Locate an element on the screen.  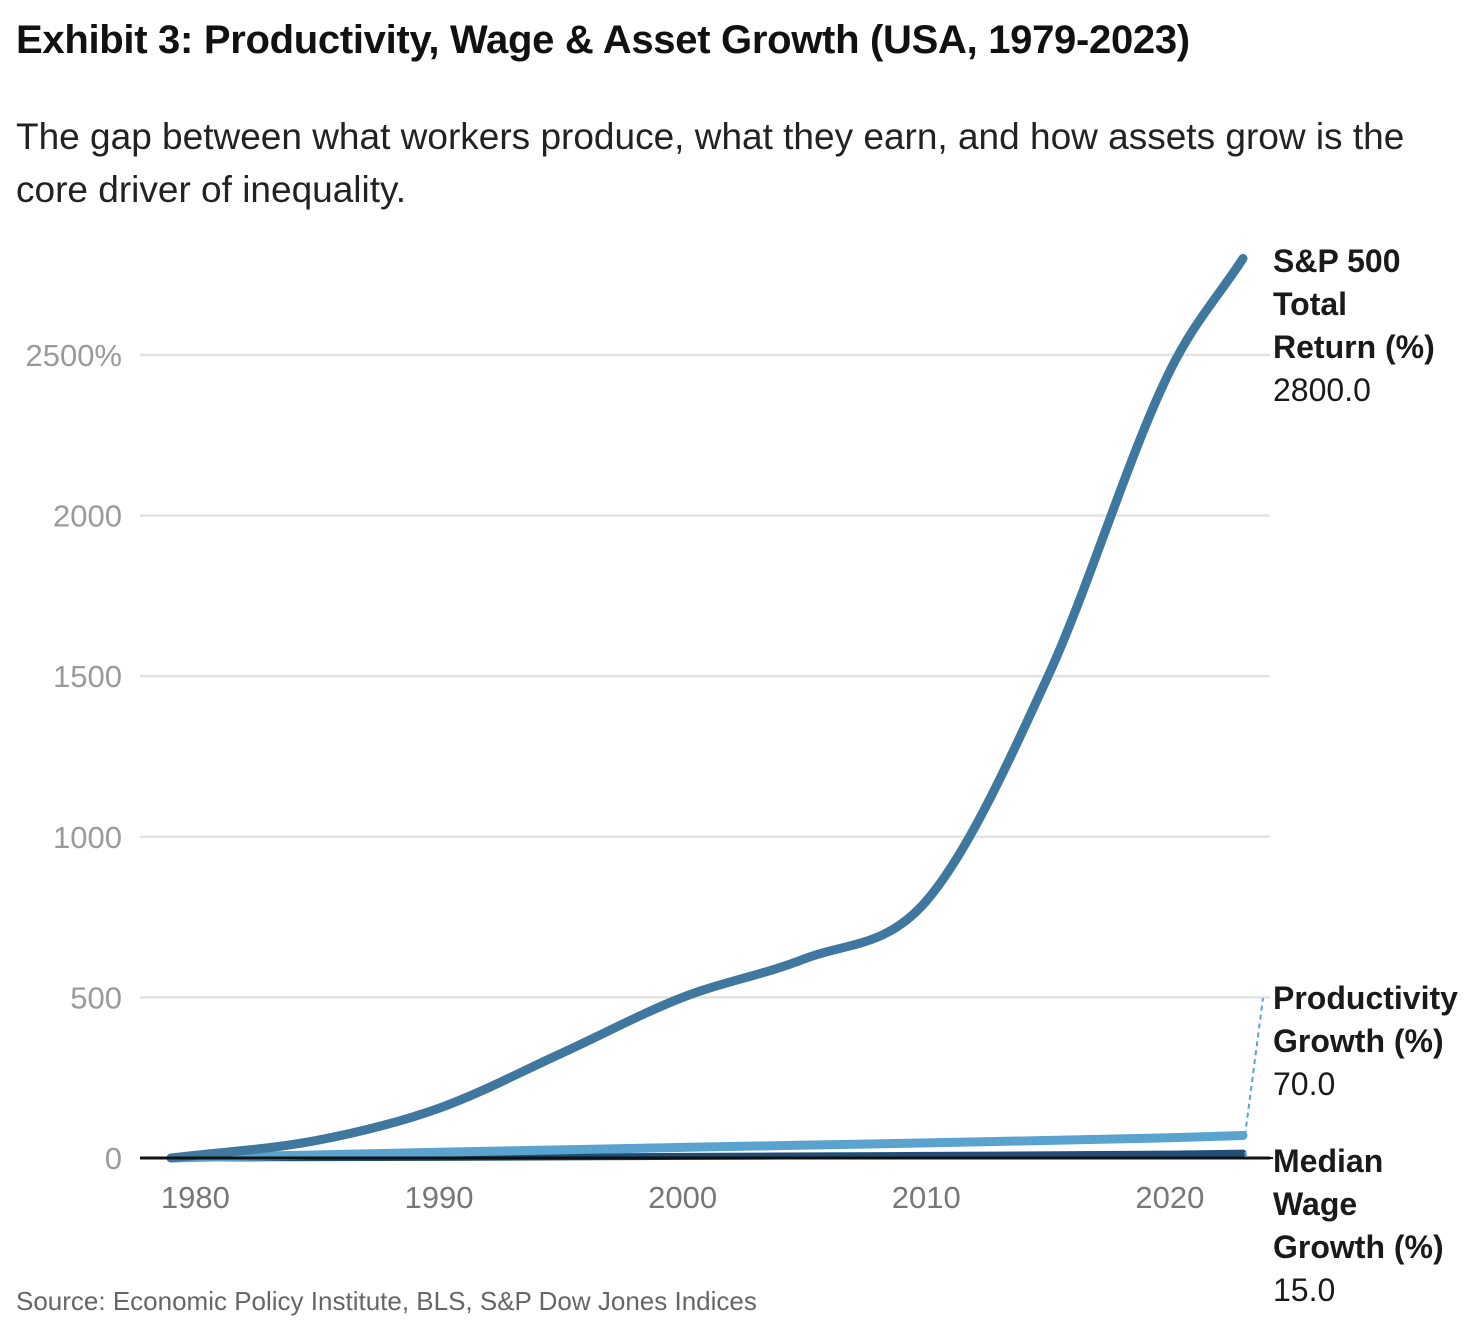
series-label-name: Productivity is located at coordinates (1365, 998).